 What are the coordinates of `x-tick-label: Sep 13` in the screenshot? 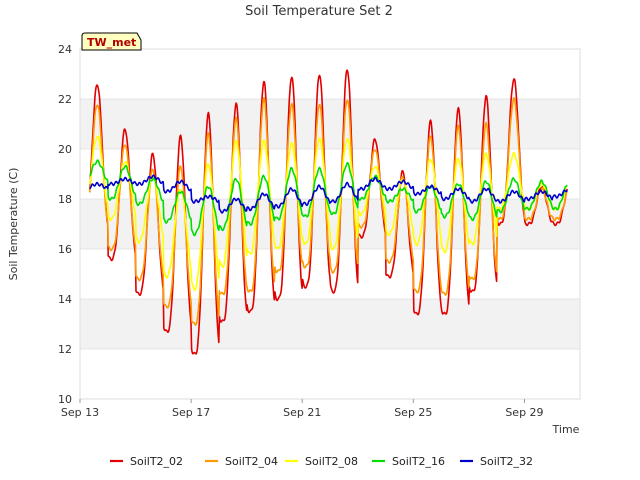 It's located at (80, 412).